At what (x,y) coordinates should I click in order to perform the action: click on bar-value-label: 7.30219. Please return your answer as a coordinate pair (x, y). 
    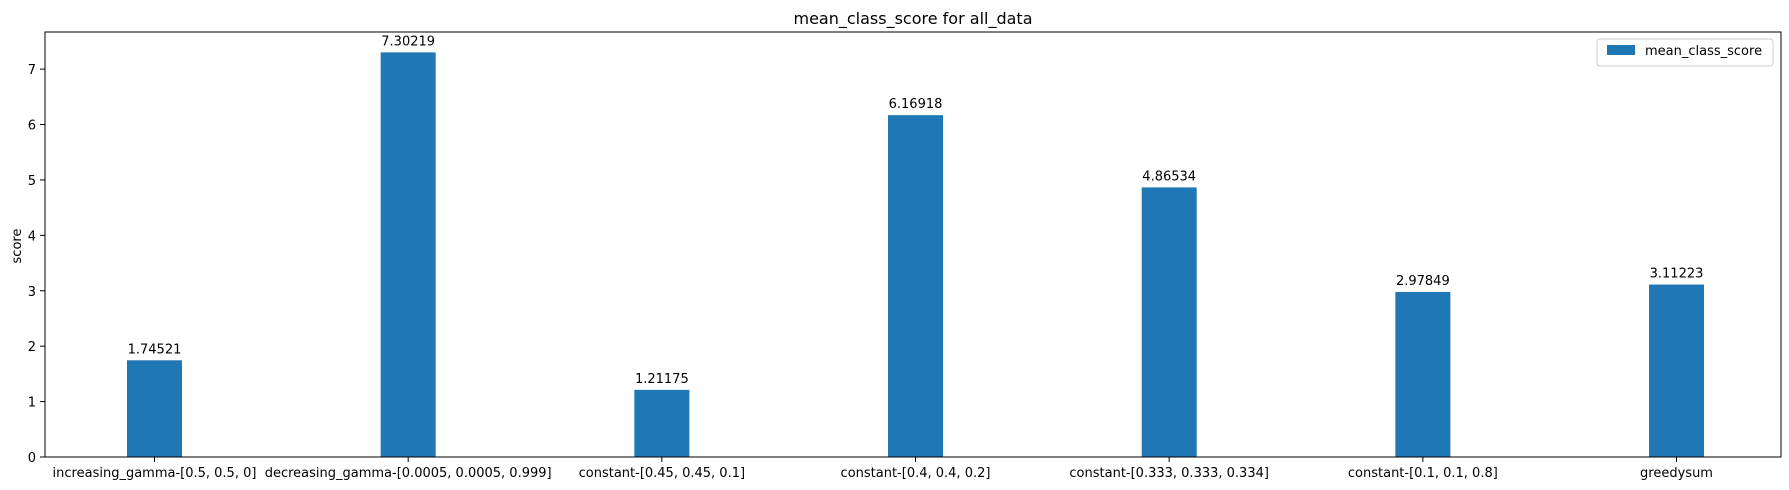
    Looking at the image, I should click on (408, 41).